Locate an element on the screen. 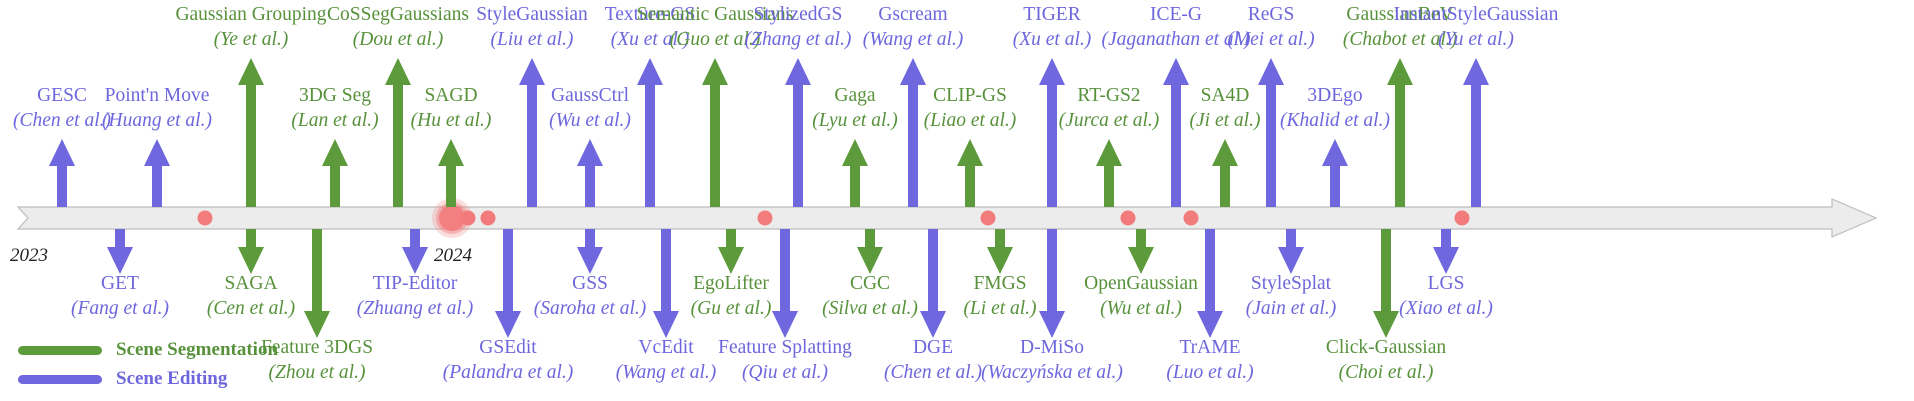  paper-label-feature-3dgs: Feature 3DGS (Zhou et al.) is located at coordinates (317, 360).